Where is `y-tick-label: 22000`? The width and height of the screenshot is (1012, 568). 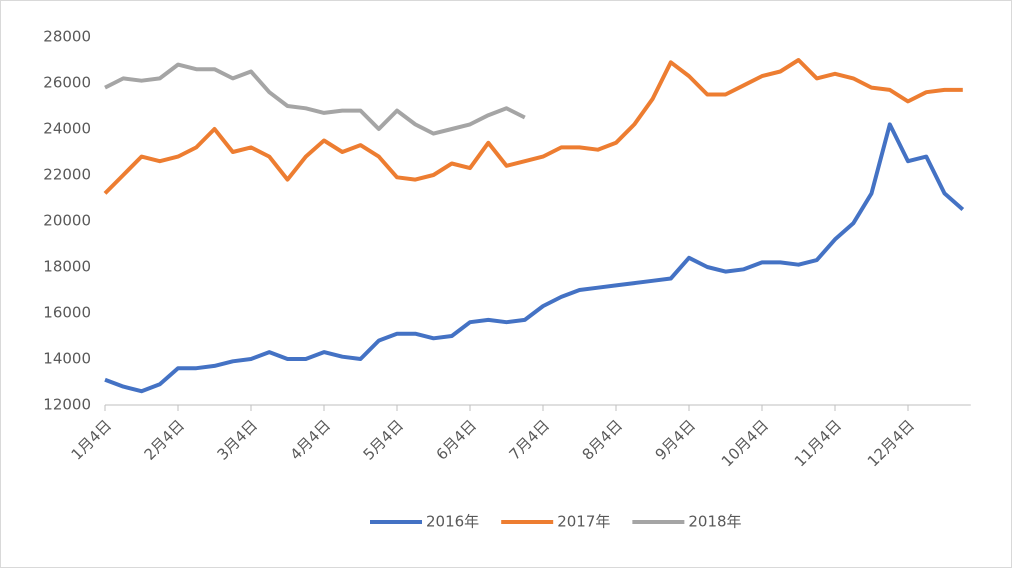
y-tick-label: 22000 is located at coordinates (67, 175).